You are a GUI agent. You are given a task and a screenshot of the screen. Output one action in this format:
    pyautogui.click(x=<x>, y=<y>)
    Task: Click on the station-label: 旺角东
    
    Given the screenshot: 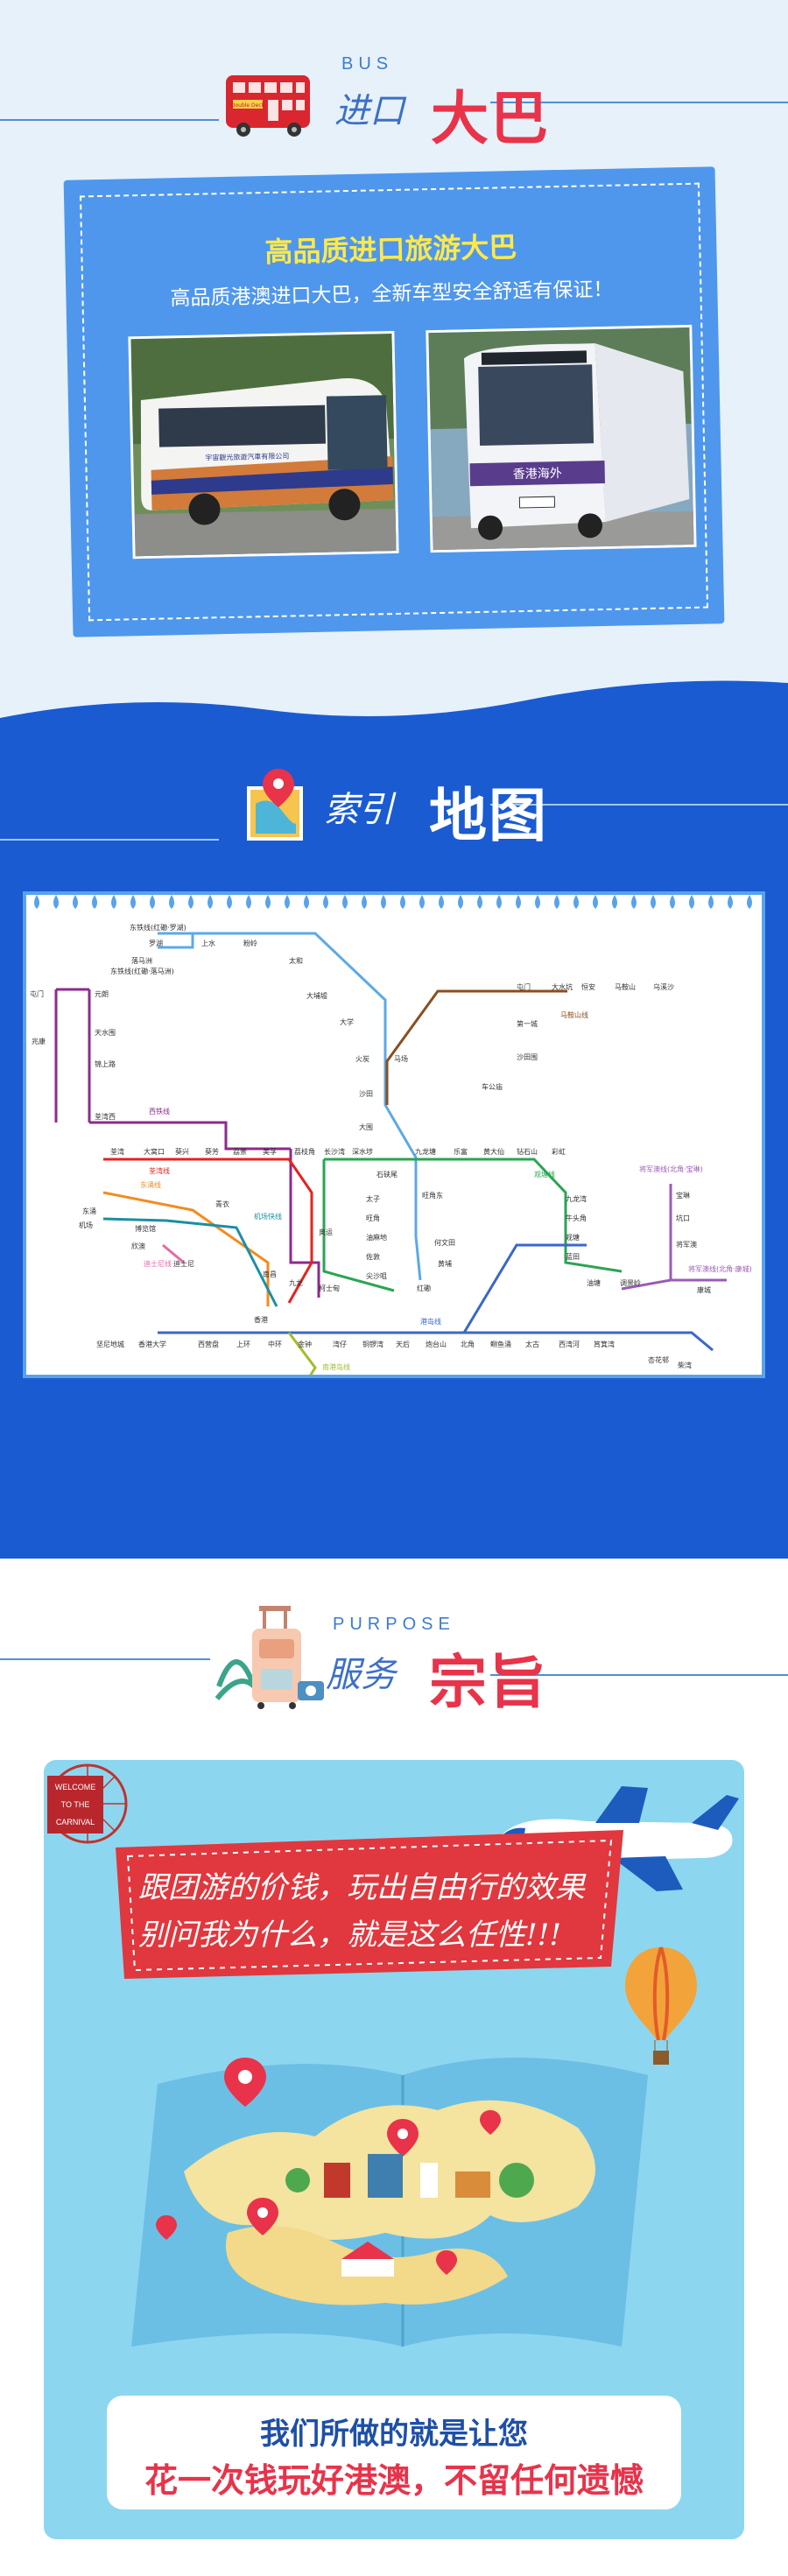 What is the action you would take?
    pyautogui.click(x=432, y=1195)
    